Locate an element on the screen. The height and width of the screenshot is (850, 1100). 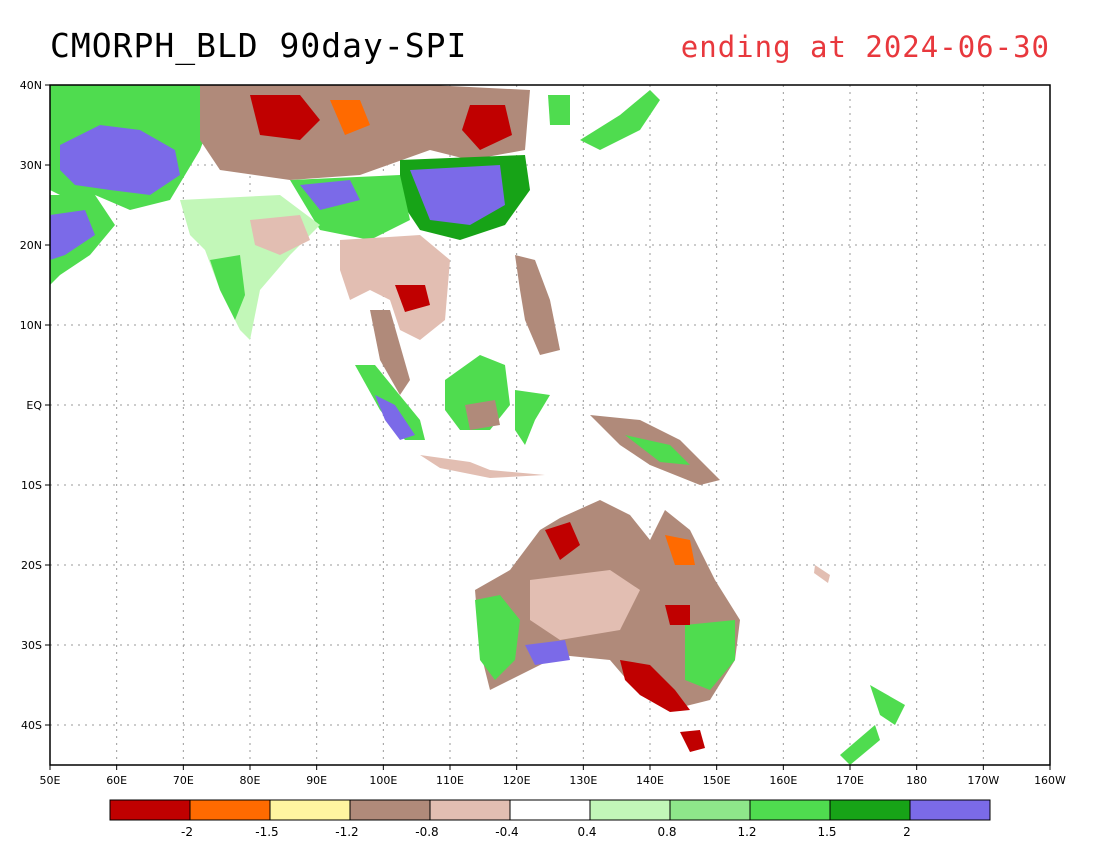
region-indochina is located at coordinates (395, 287).